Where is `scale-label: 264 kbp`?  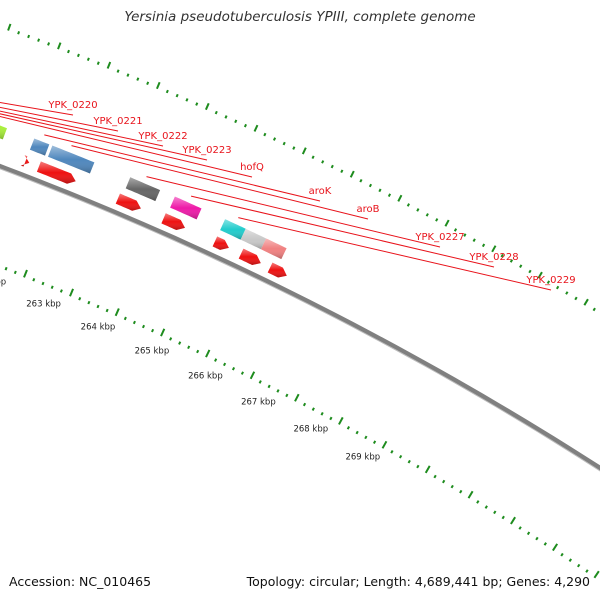 scale-label: 264 kbp is located at coordinates (98, 328).